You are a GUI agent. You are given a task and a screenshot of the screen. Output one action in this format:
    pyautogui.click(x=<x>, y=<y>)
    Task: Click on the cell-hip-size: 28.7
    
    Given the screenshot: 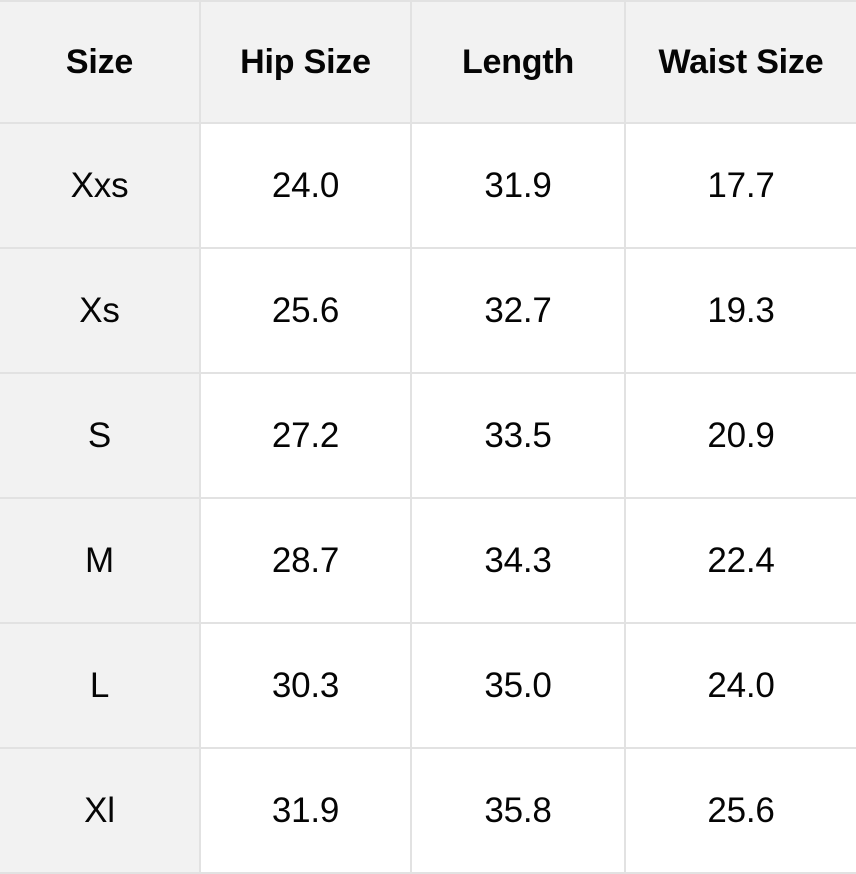 What is the action you would take?
    pyautogui.click(x=306, y=561)
    